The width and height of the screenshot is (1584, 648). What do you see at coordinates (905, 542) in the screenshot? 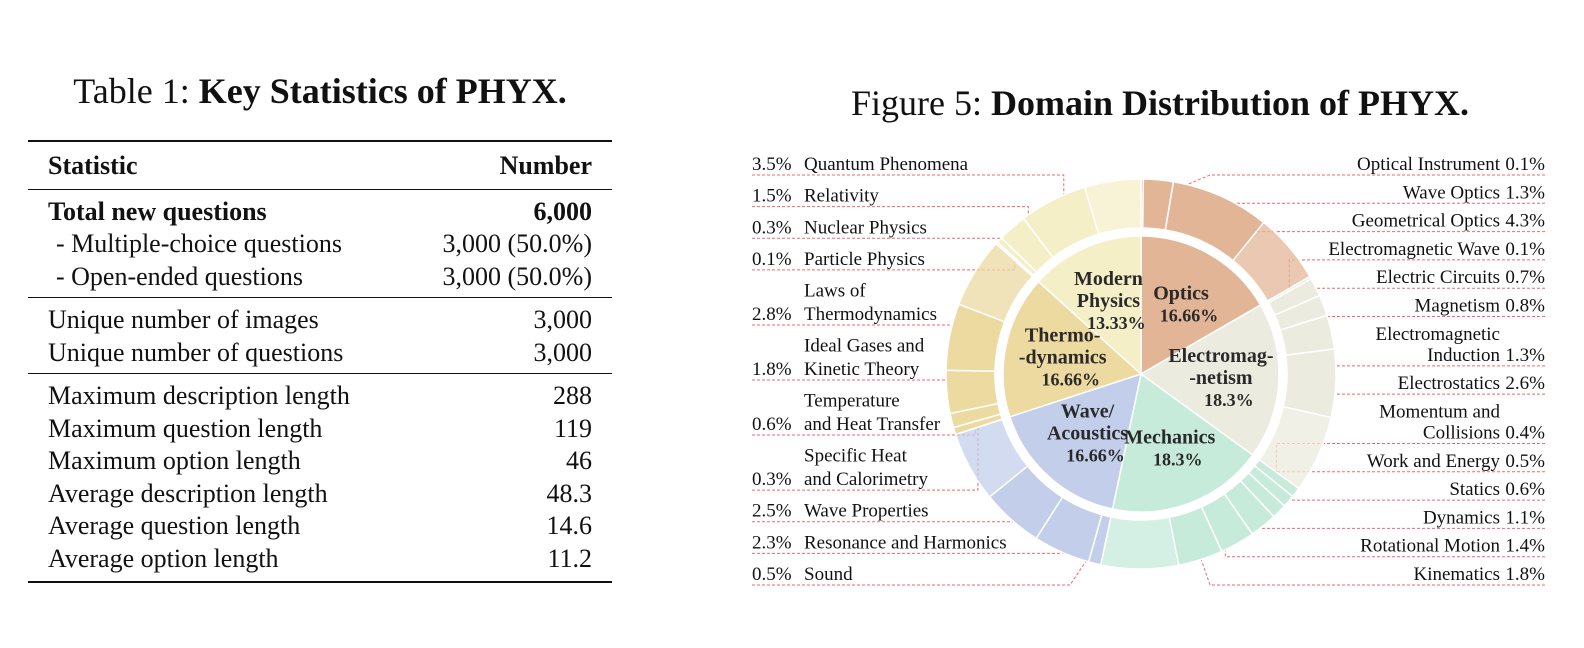
I see `subdomain-name-text: Resonance and Harmonics` at bounding box center [905, 542].